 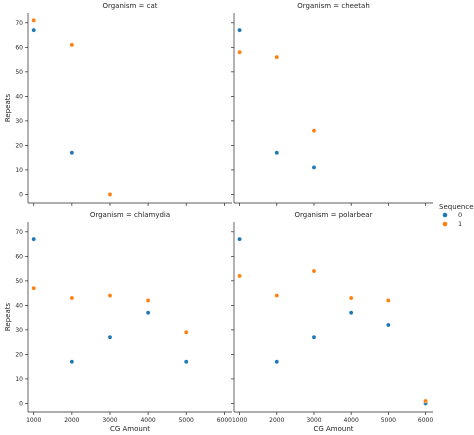 What do you see at coordinates (334, 215) in the screenshot?
I see `panel-title: Organism = polarbear` at bounding box center [334, 215].